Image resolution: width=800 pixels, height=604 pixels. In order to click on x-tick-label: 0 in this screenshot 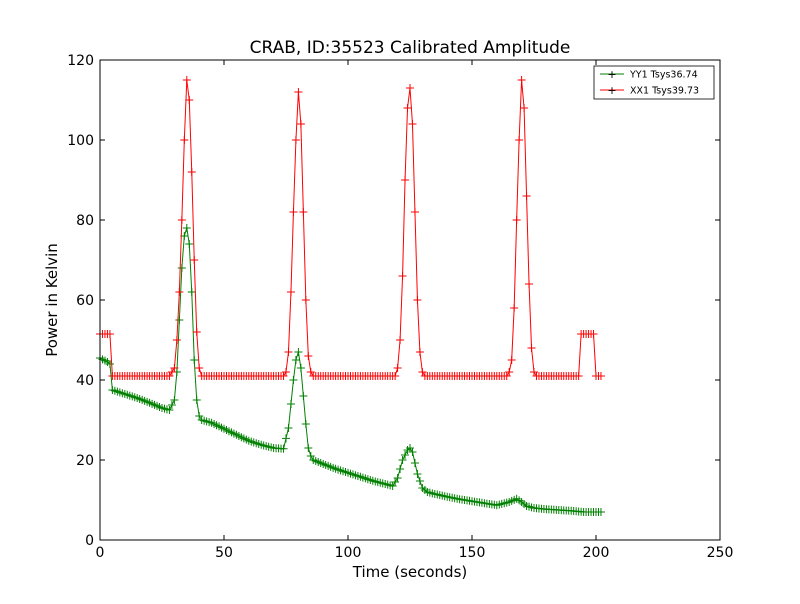, I will do `click(100, 553)`.